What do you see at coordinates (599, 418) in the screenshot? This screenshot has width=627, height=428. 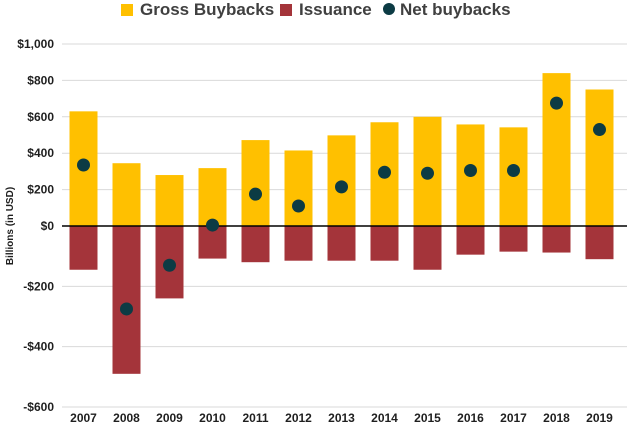 I see `x-tick-label: 2019` at bounding box center [599, 418].